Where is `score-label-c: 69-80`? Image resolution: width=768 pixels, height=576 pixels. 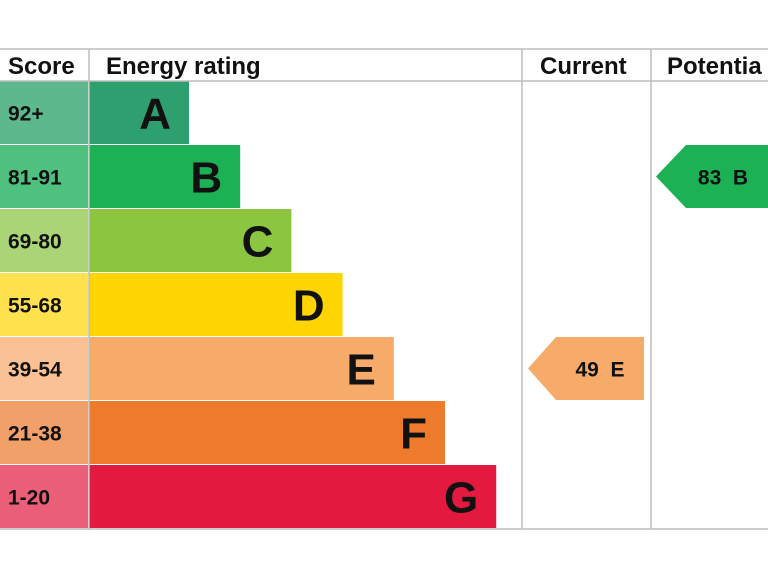 score-label-c: 69-80 is located at coordinates (35, 242).